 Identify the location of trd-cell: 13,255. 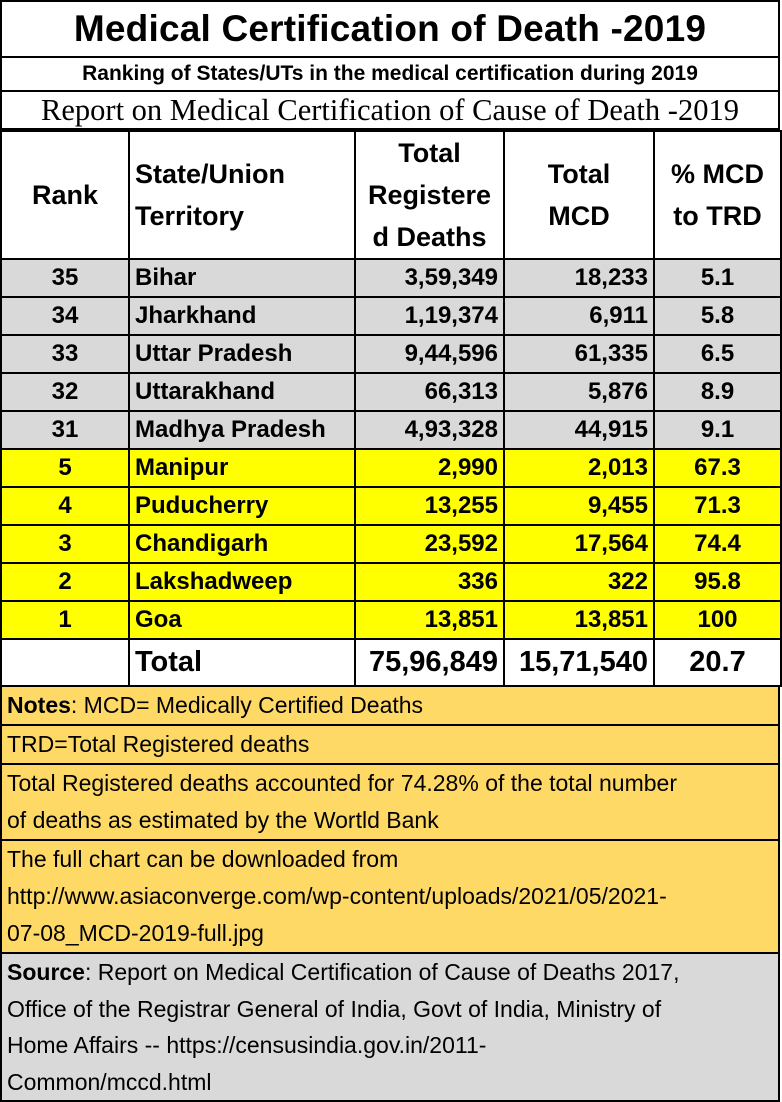
(429, 506).